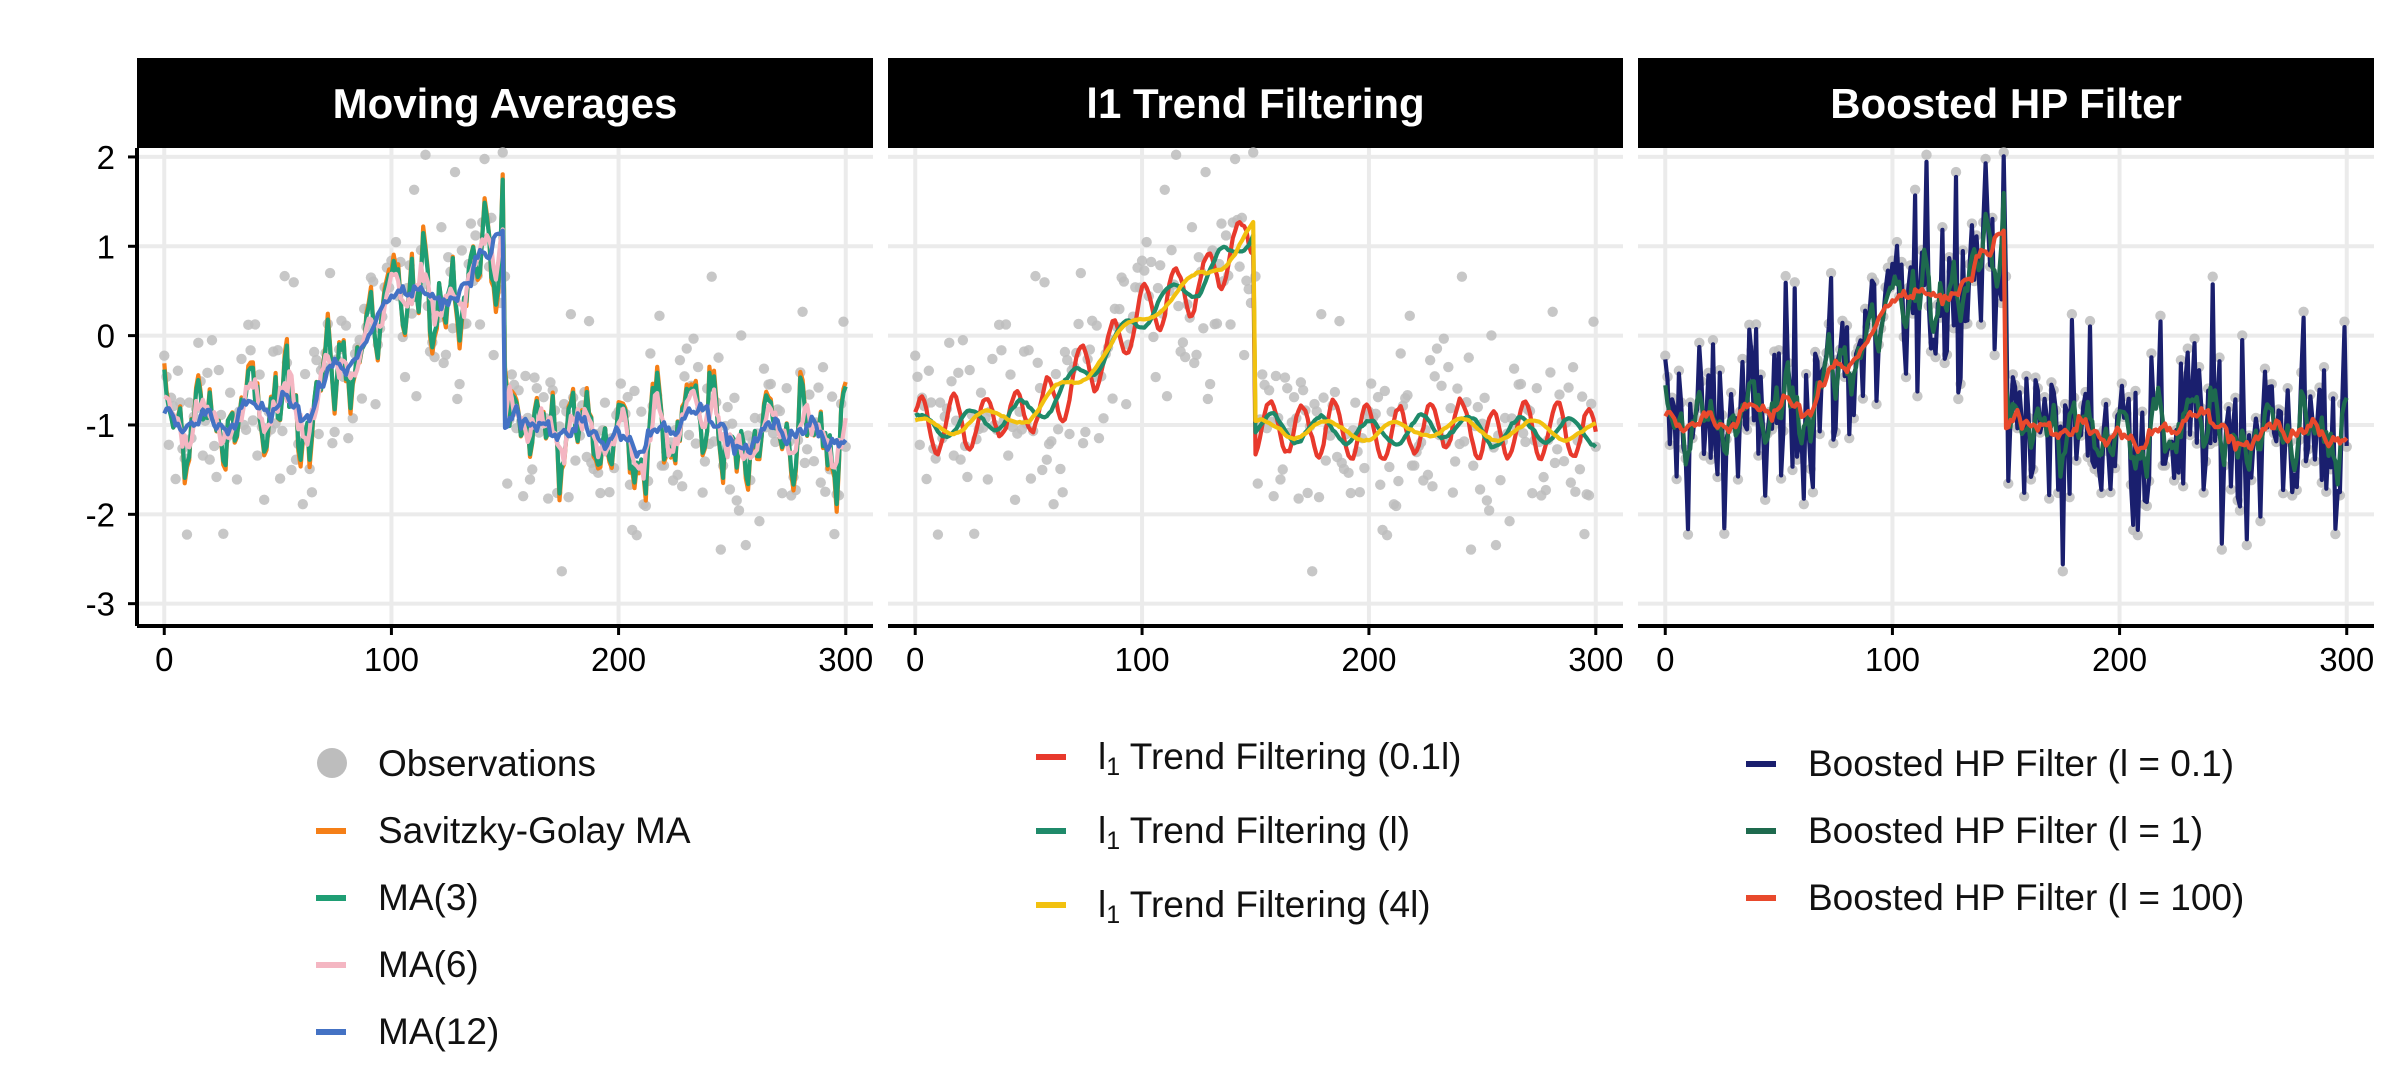 This screenshot has width=2392, height=1065. I want to click on legend-label: l1 Trend Filtering (4l), so click(1264, 906).